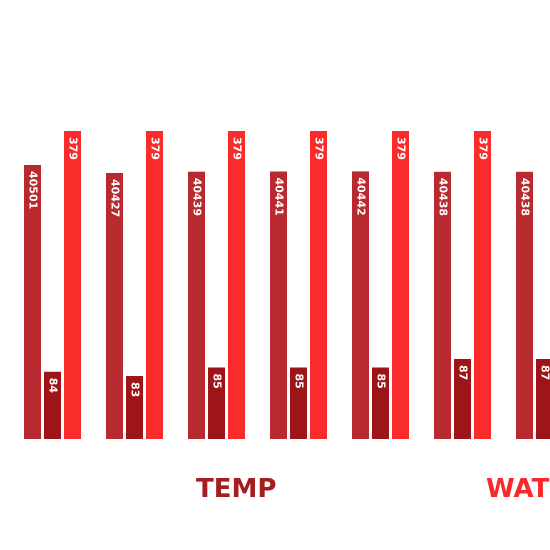 The width and height of the screenshot is (550, 550). Describe the element at coordinates (298, 403) in the screenshot. I see `bar-s2-g4` at that location.